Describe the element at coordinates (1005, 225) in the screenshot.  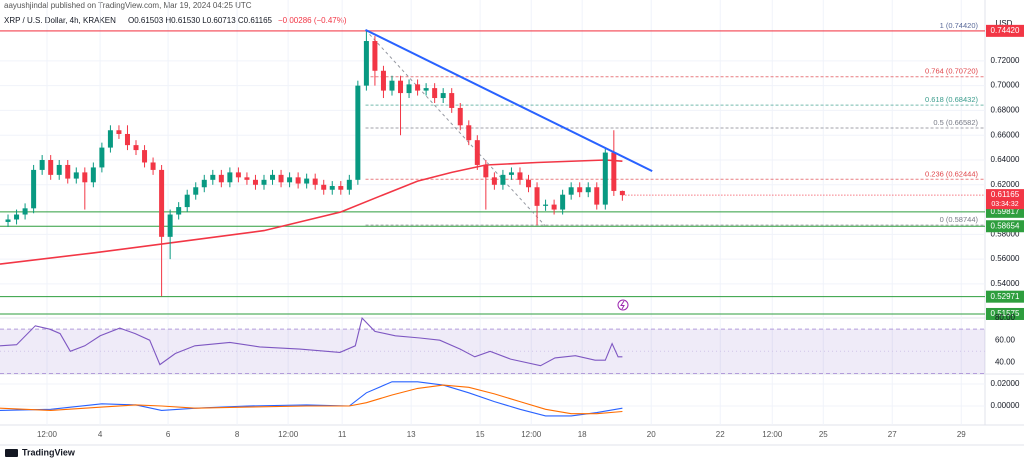
I see `level-label: 0.58654` at that location.